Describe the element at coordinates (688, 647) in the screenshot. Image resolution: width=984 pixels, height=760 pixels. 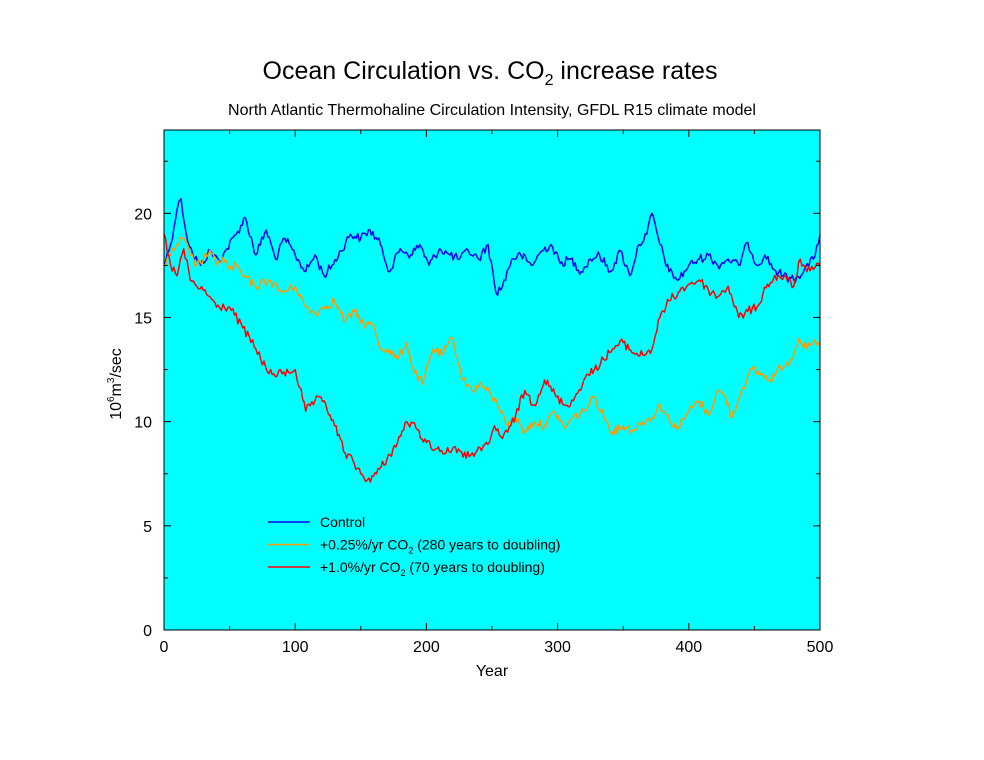
I see `x-tick-label: 400` at that location.